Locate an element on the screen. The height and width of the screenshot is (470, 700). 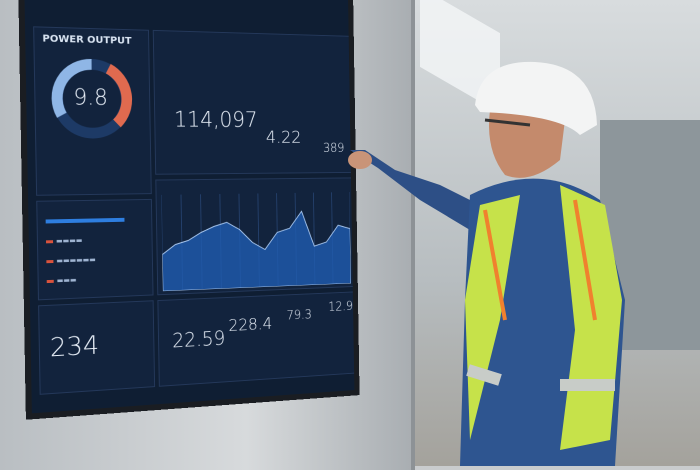
hard-hat is located at coordinates (536, 98).